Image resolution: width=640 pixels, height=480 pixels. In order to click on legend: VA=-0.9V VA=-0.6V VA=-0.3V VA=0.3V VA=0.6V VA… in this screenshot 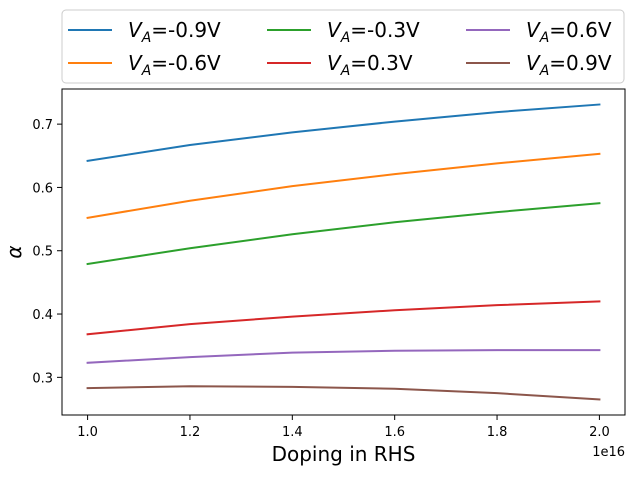, I will do `click(343, 46)`.